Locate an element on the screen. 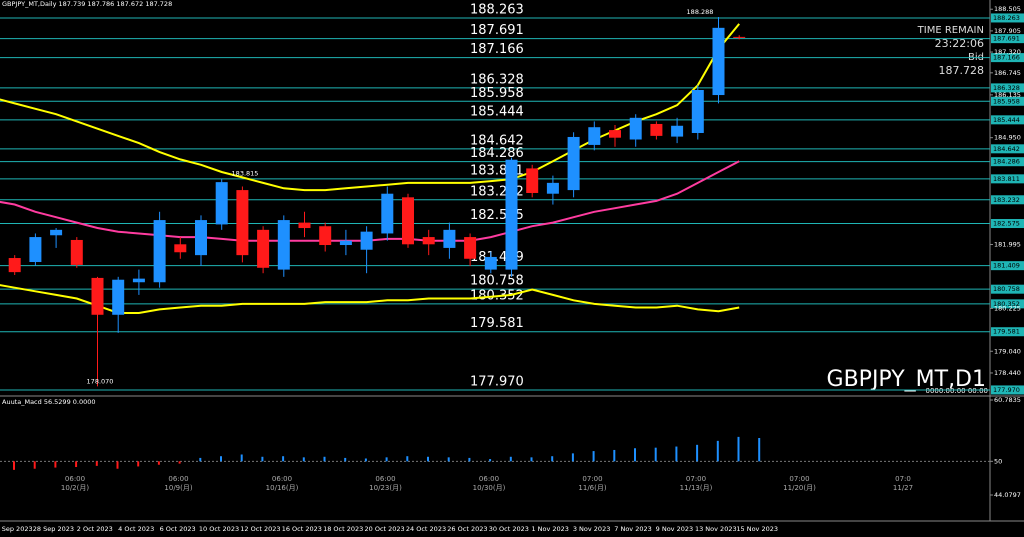 This screenshot has width=1024, height=537. level-axis-label: 188.263 is located at coordinates (1006, 18).